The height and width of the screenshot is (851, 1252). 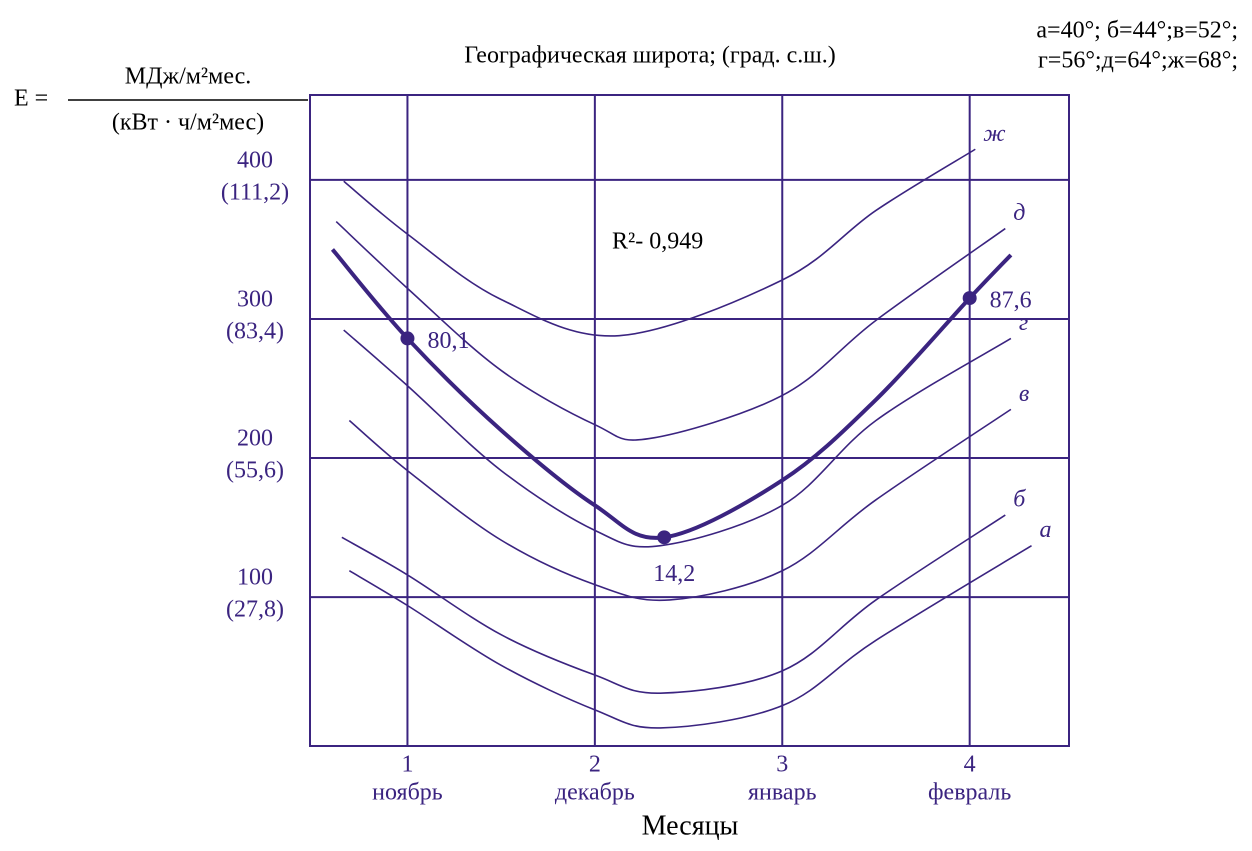 What do you see at coordinates (1023, 323) in the screenshot?
I see `series-label: г` at bounding box center [1023, 323].